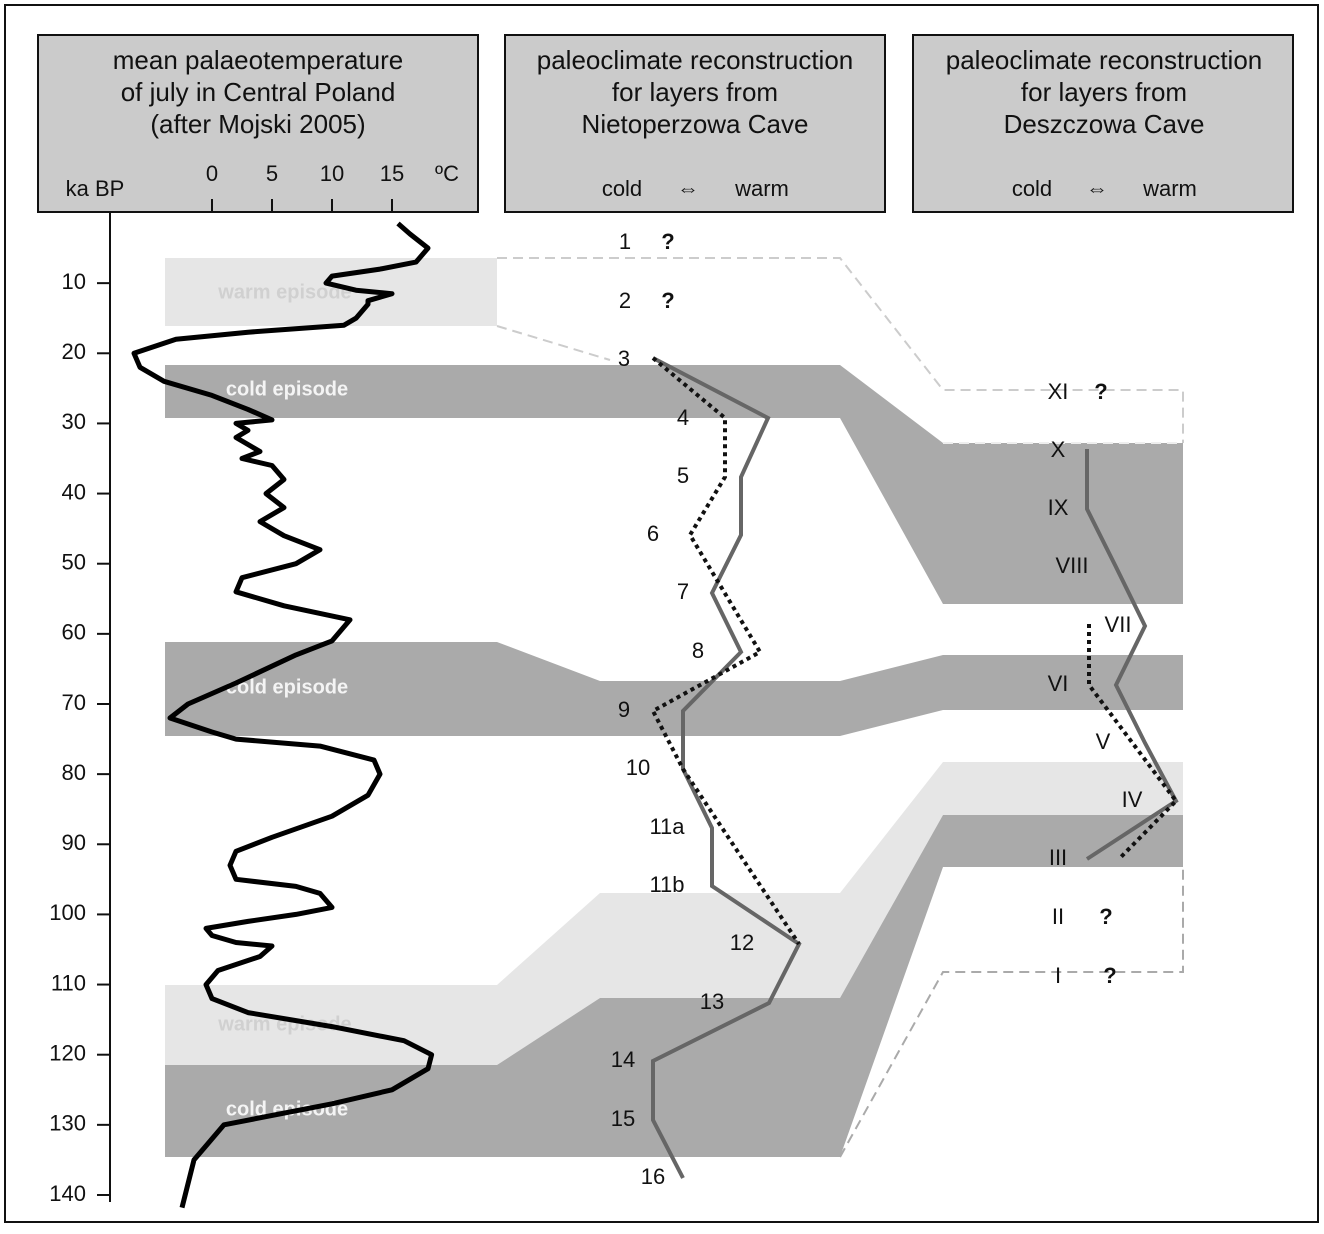 Image resolution: width=1324 pixels, height=1234 pixels. I want to click on y-tick-label: 80, so click(74, 772).